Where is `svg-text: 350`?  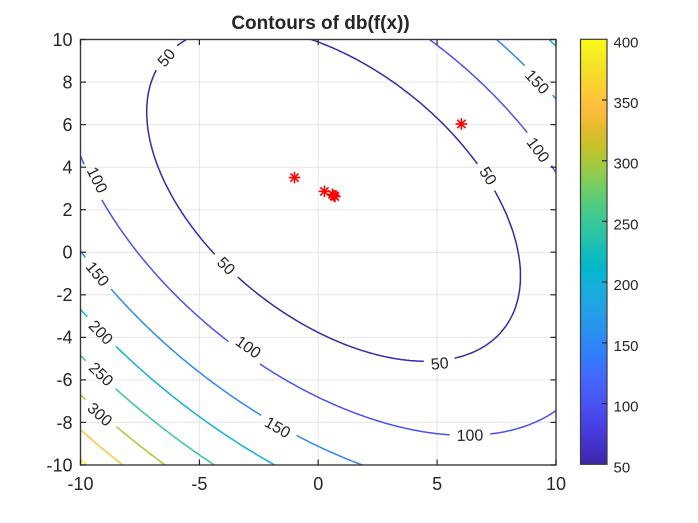 svg-text: 350 is located at coordinates (626, 103).